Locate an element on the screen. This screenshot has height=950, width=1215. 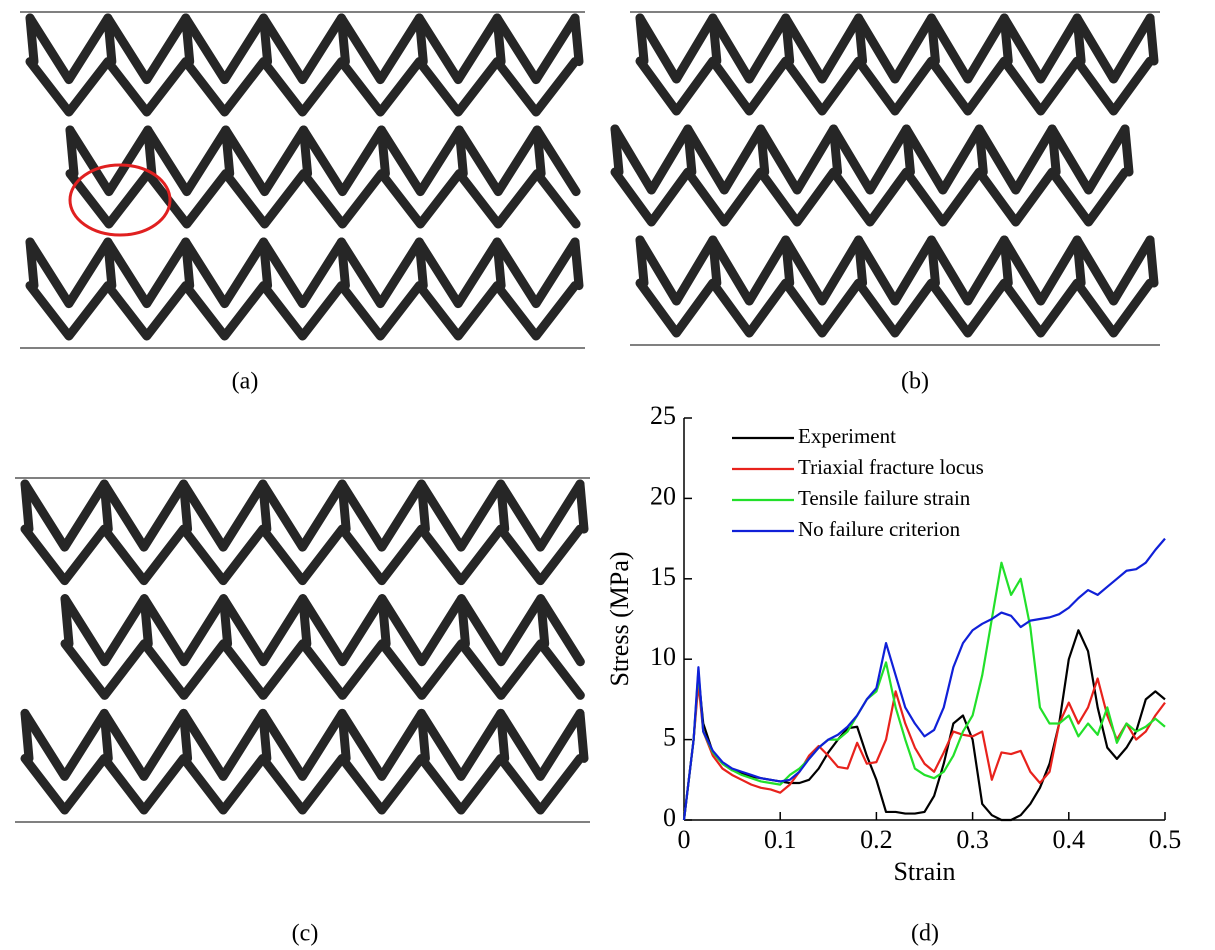
panel-label: (d) is located at coordinates (925, 934).